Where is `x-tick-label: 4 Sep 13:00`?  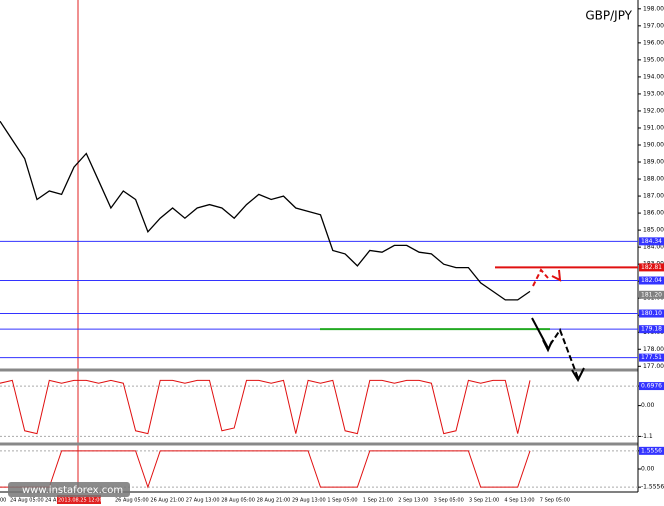 x-tick-label: 4 Sep 13:00 is located at coordinates (519, 501).